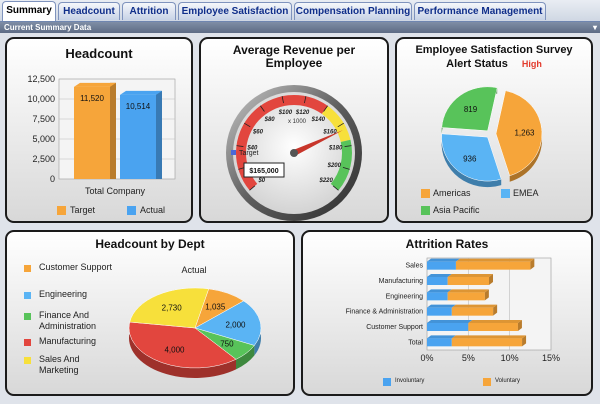 This screenshot has height=404, width=600. I want to click on dept-pie-slice-label: 750, so click(227, 344).